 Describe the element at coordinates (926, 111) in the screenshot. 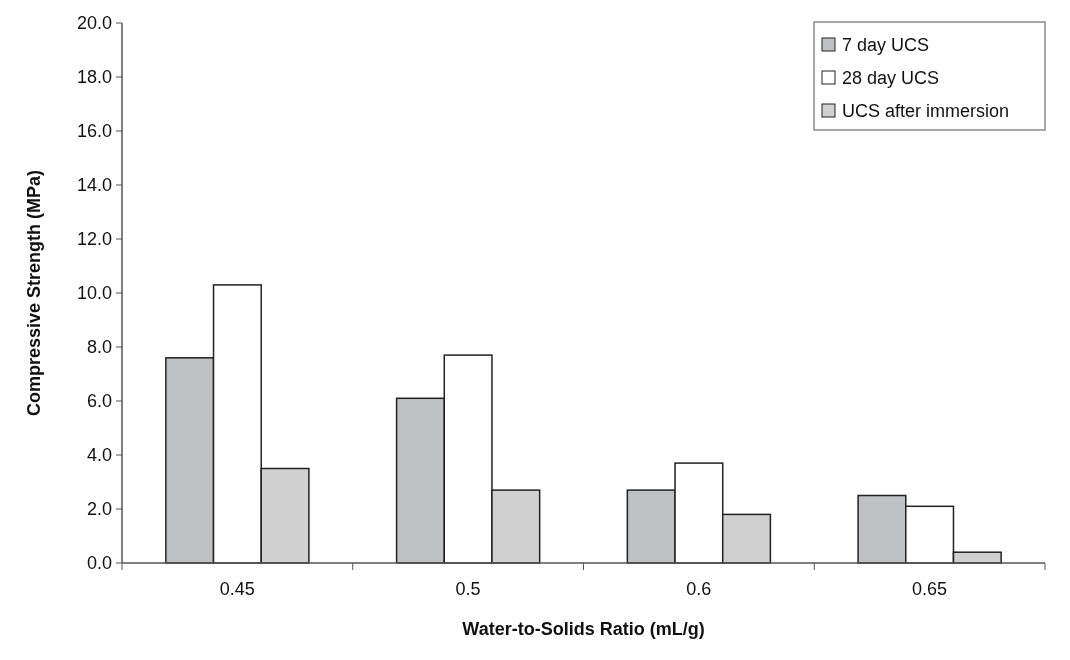

I see `legend-label: UCS after immersion` at that location.